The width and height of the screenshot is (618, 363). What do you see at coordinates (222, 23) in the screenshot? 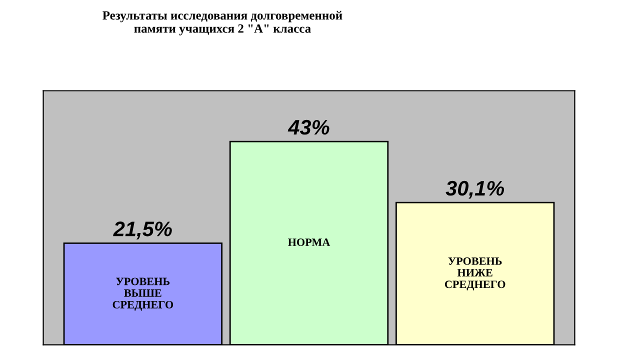
I see `chart-title: Результаты исследования долговременной памяти учащихся 2 "А" класса` at bounding box center [222, 23].